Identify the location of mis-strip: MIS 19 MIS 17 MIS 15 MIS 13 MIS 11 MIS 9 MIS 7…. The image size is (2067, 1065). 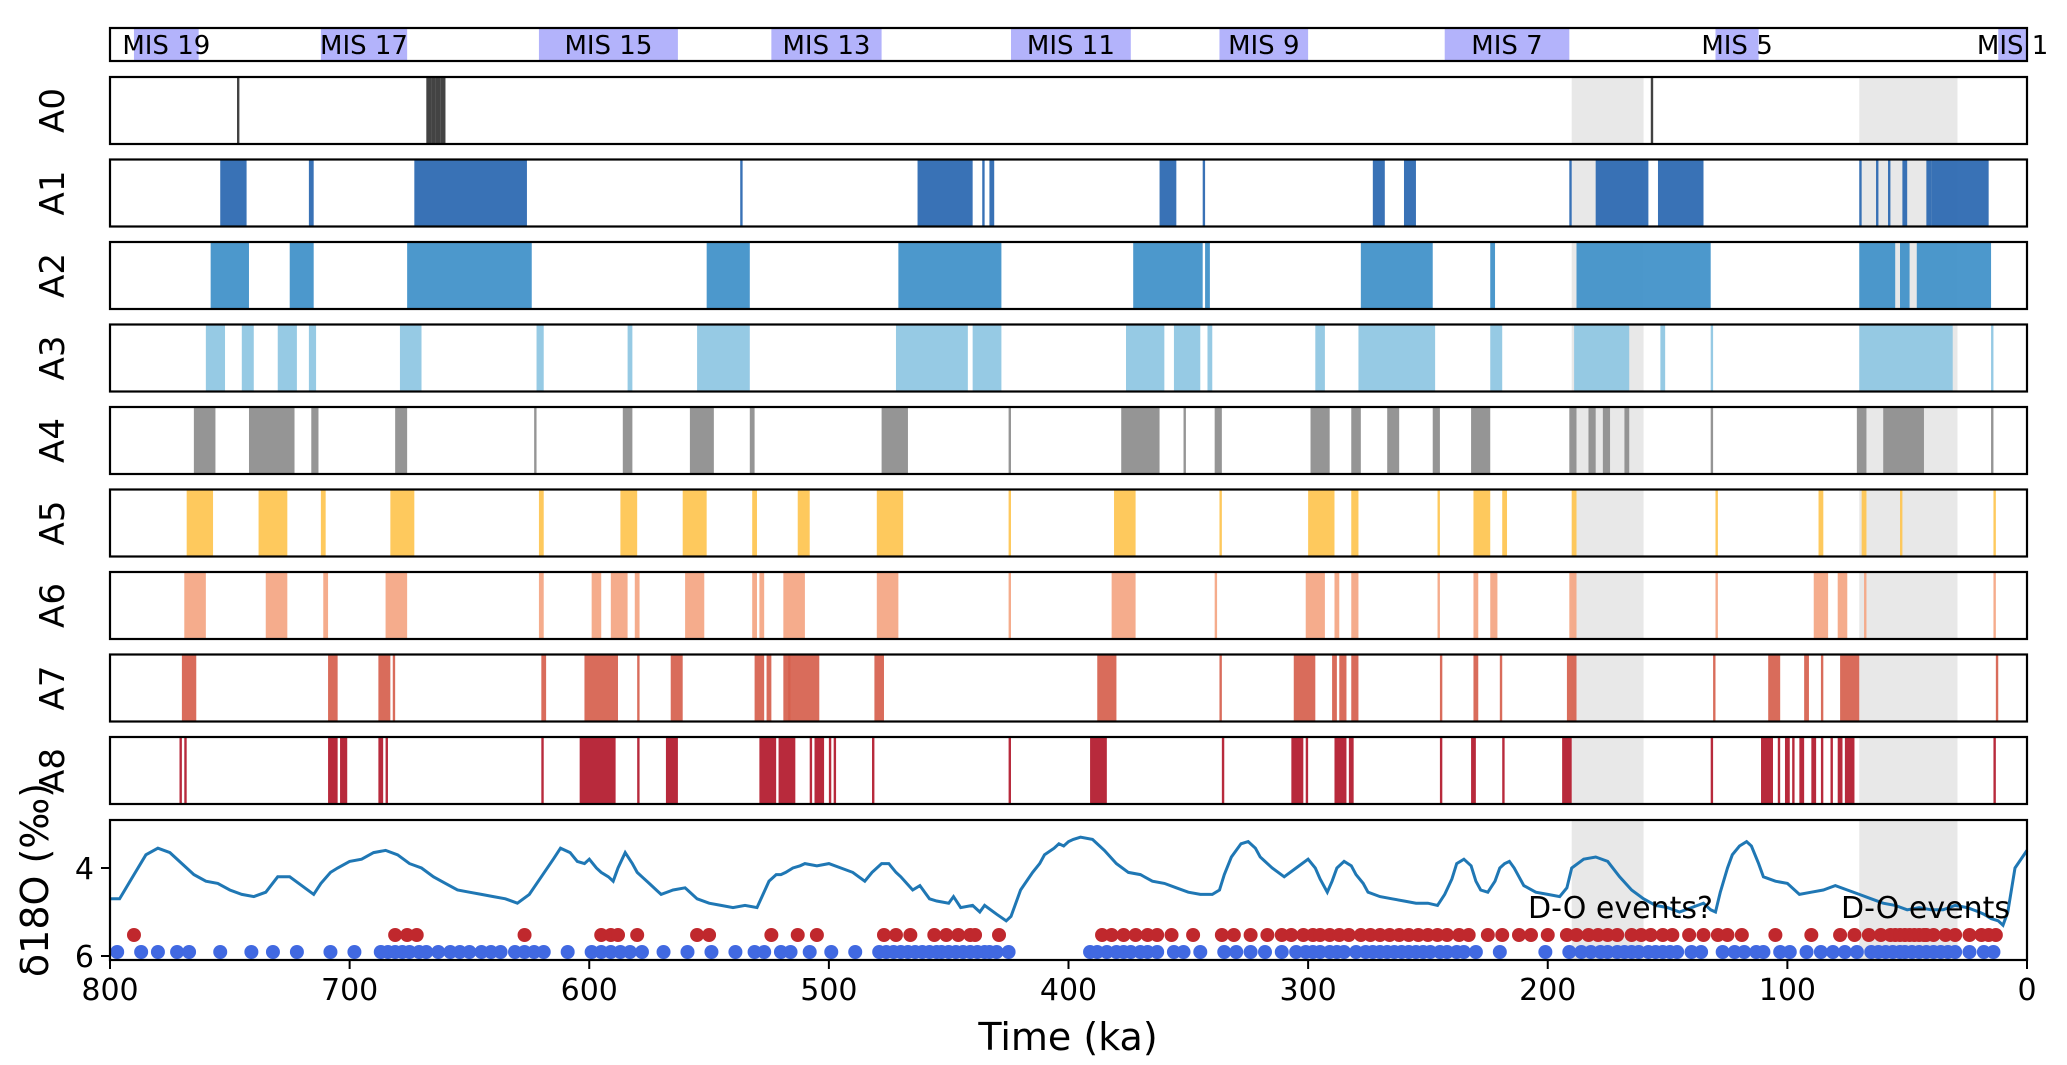
(1078, 44).